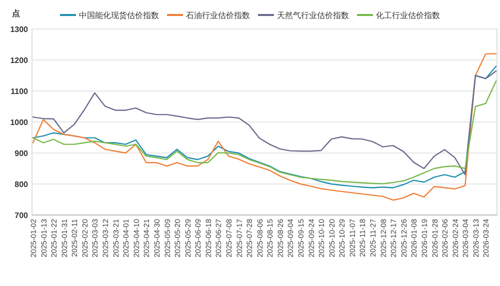  Describe the element at coordinates (119, 15) in the screenshot. I see `legend-label: 中国能化现货估价指数` at that location.